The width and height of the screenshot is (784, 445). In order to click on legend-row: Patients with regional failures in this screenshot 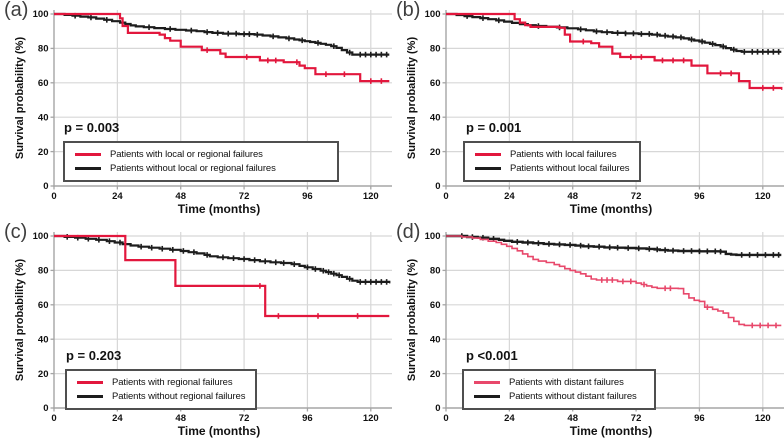, I will do `click(162, 382)`.